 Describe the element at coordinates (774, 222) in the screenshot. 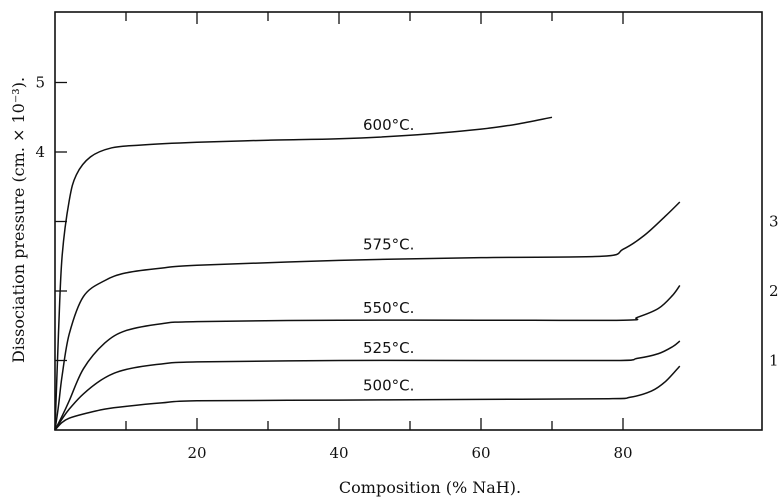

I see `y-tick-label-right: 3` at that location.